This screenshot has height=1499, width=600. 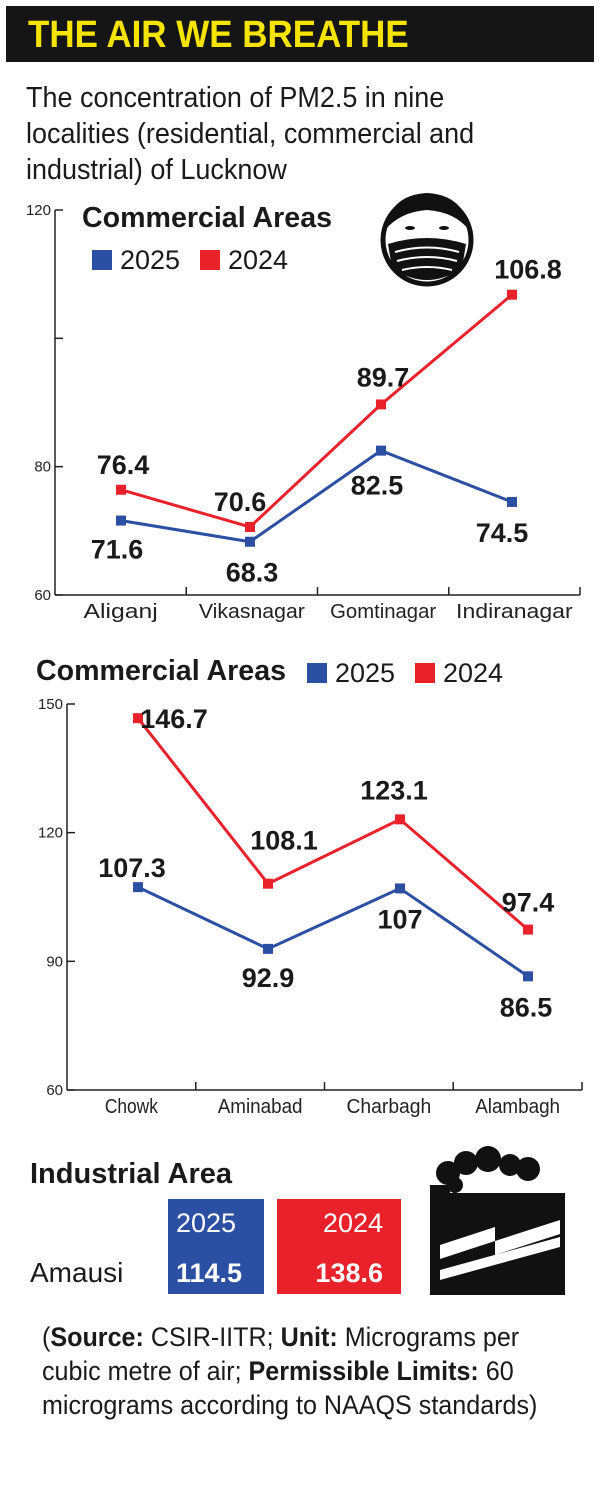 I want to click on x-tick-label: Aliganj, so click(x=121, y=612).